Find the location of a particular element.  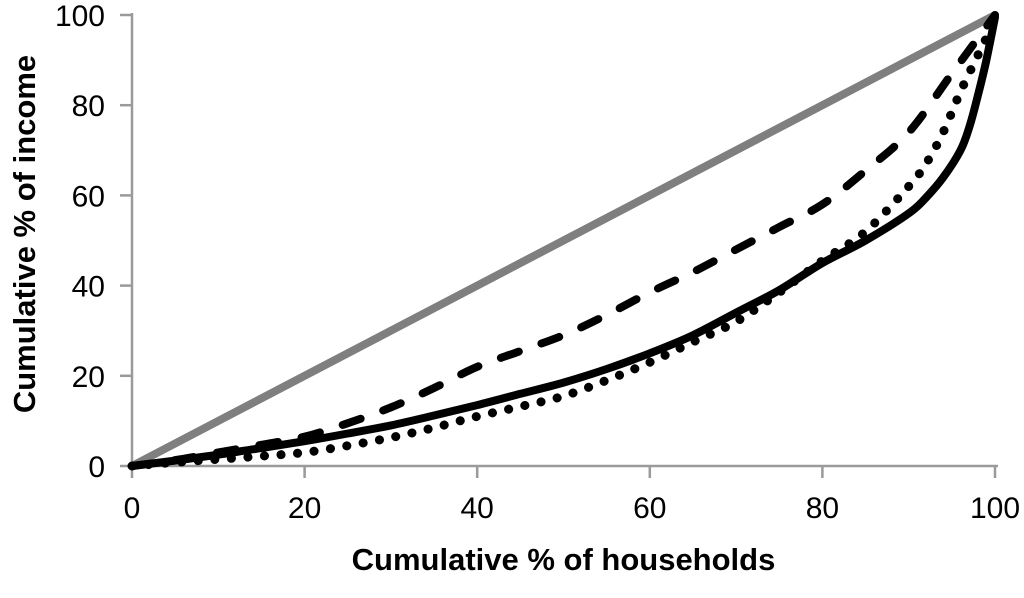

y-tick-label: 100 is located at coordinates (80, 16).